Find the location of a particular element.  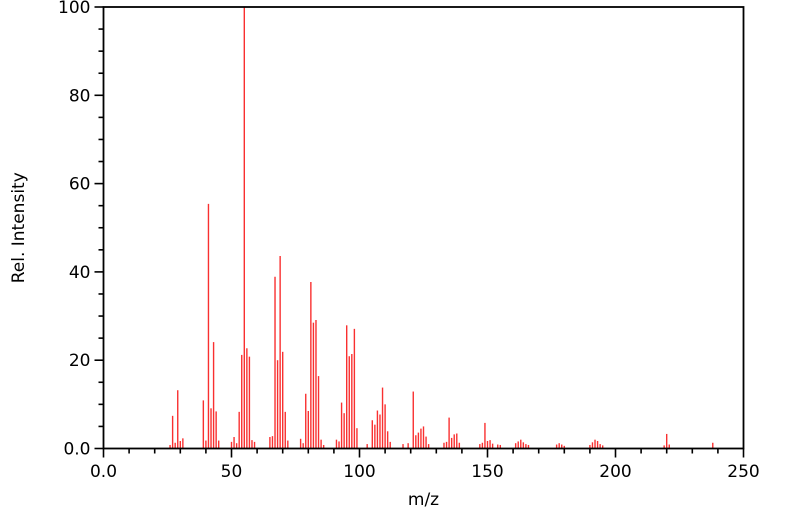

x-tick-label: 0.0 is located at coordinates (103, 472).